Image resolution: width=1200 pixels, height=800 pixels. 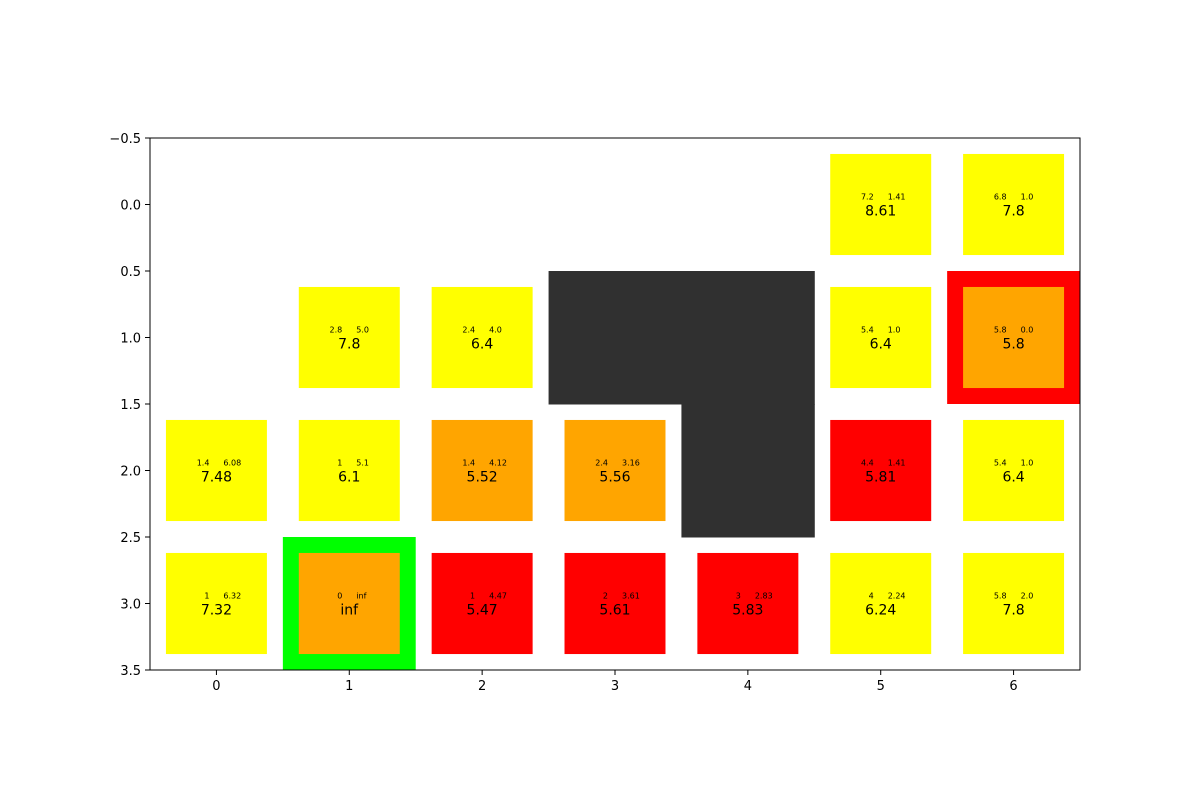 What do you see at coordinates (1000, 197) in the screenshot?
I see `cell-g-value: 6.8` at bounding box center [1000, 197].